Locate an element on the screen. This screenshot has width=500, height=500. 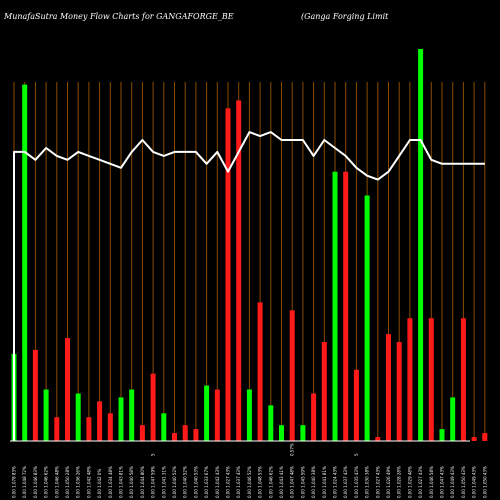
x-tick-label: 0.00 1.040 38% is located at coordinates (313, 482).